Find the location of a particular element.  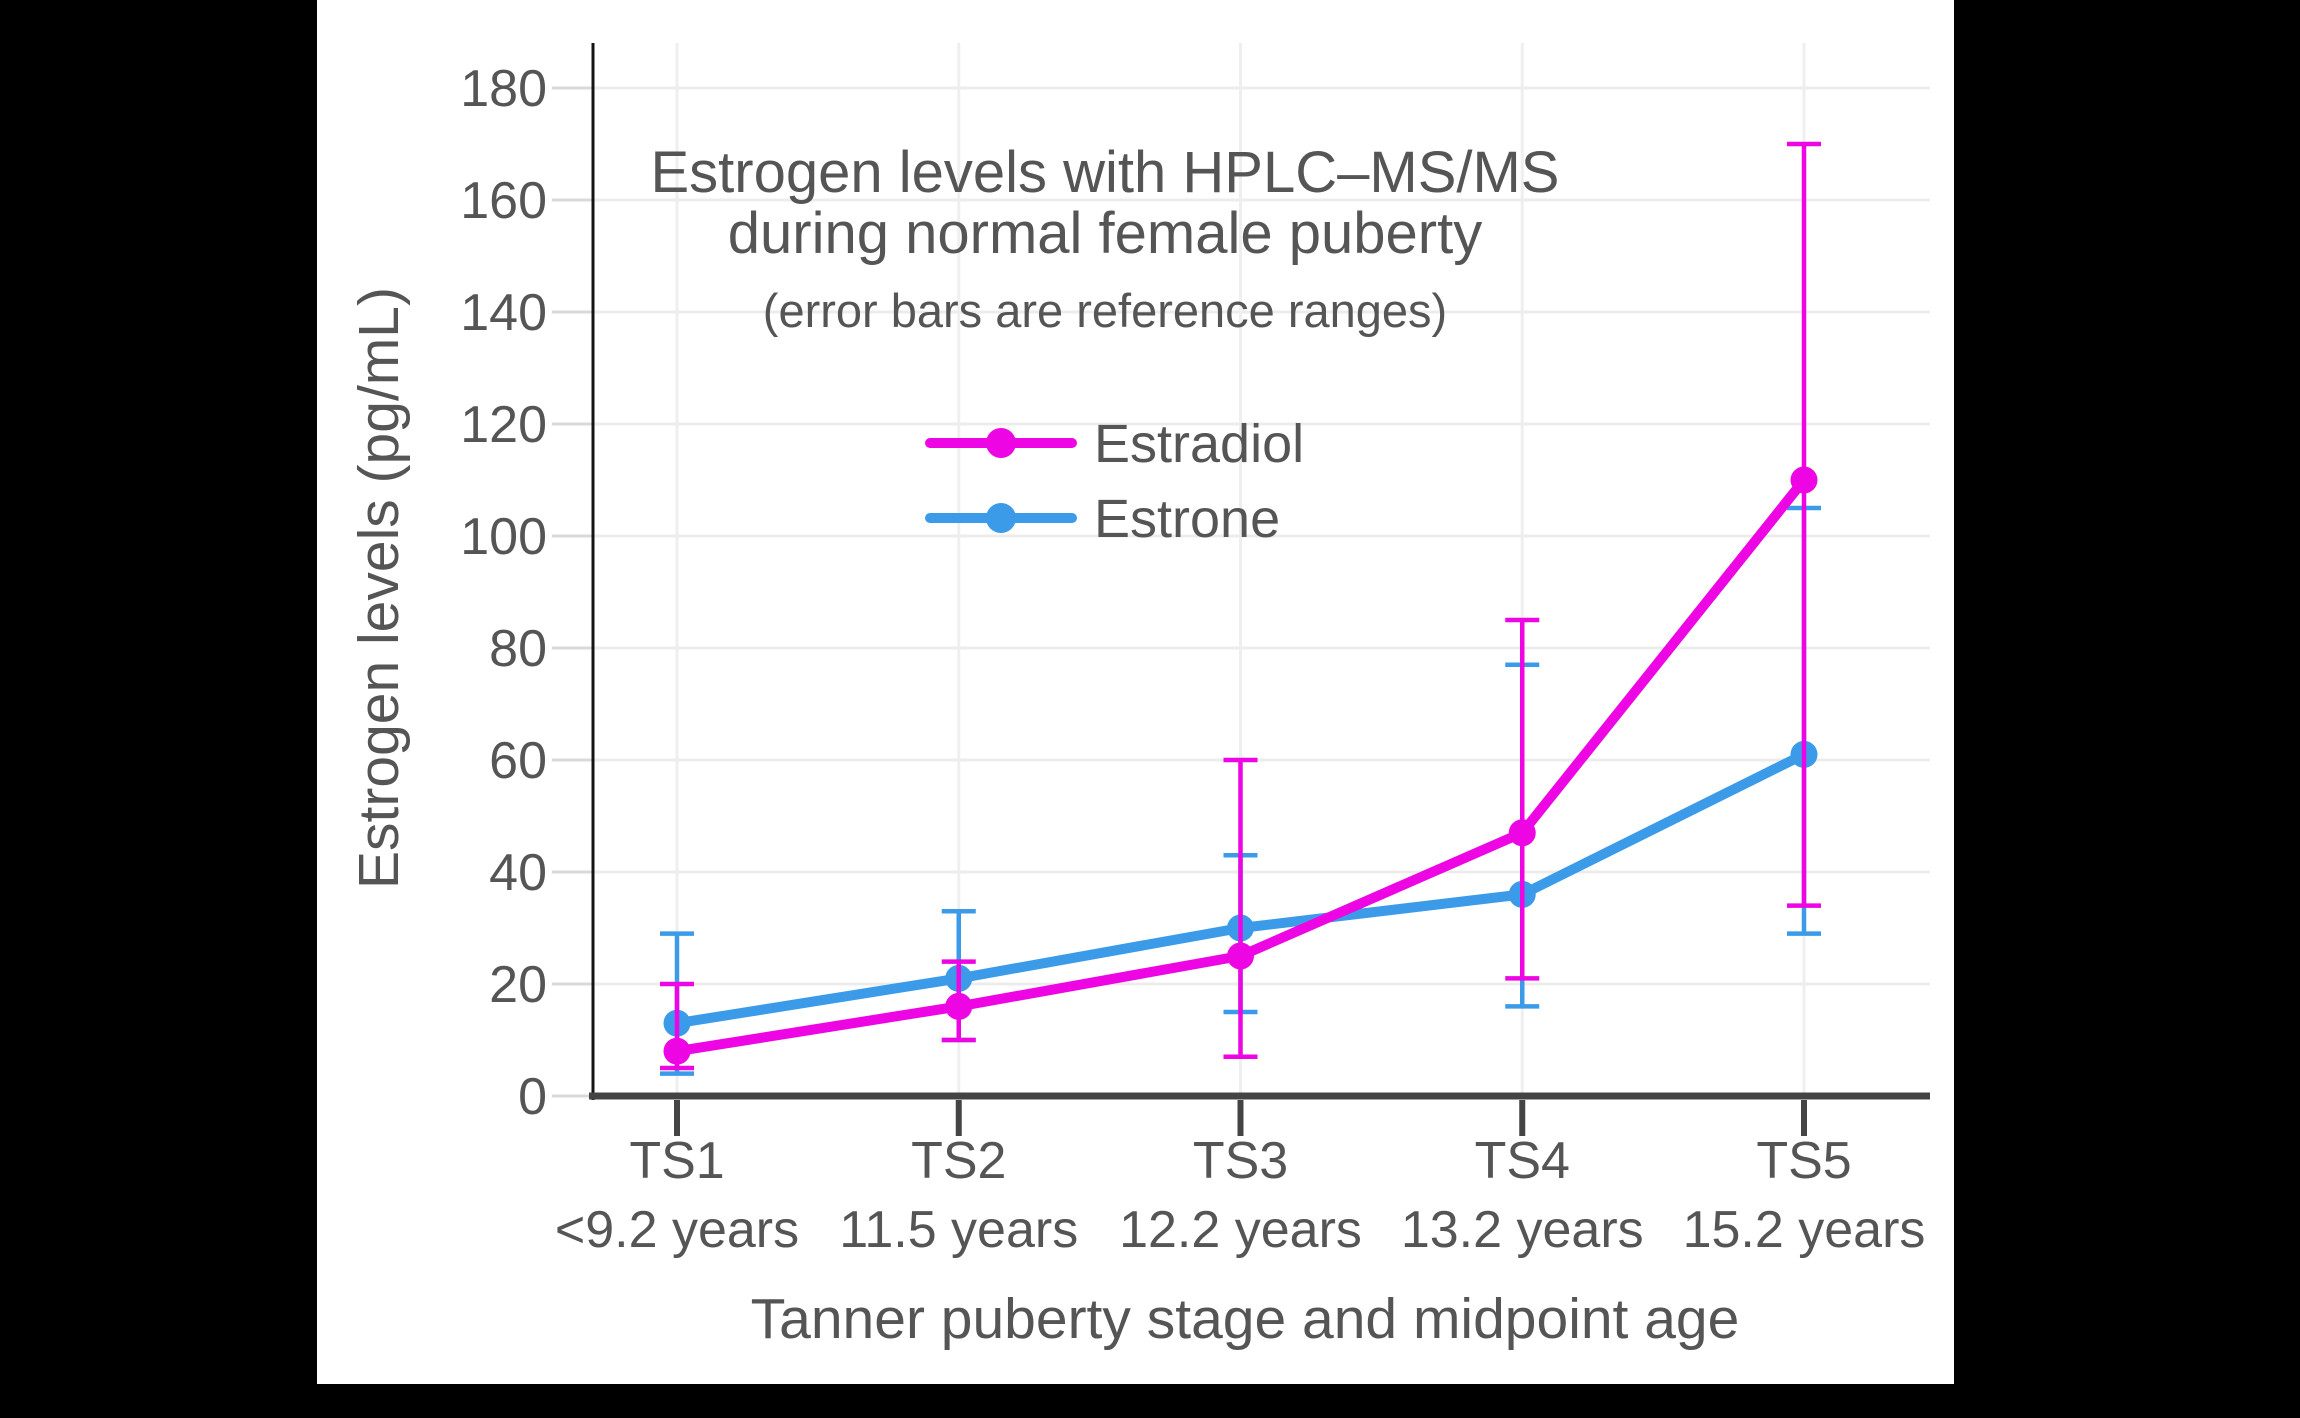

legend-item-estradiol: Estradiol is located at coordinates (1114, 444).